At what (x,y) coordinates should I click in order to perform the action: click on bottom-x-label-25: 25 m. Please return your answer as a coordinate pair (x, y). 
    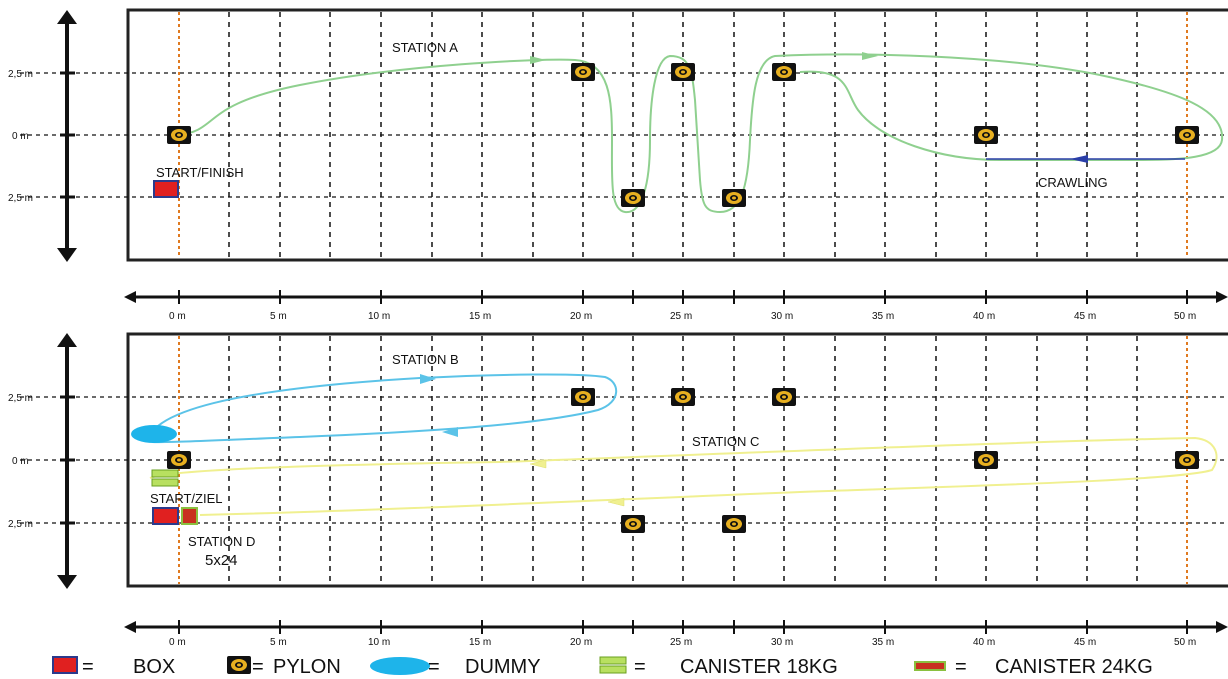
    Looking at the image, I should click on (681, 642).